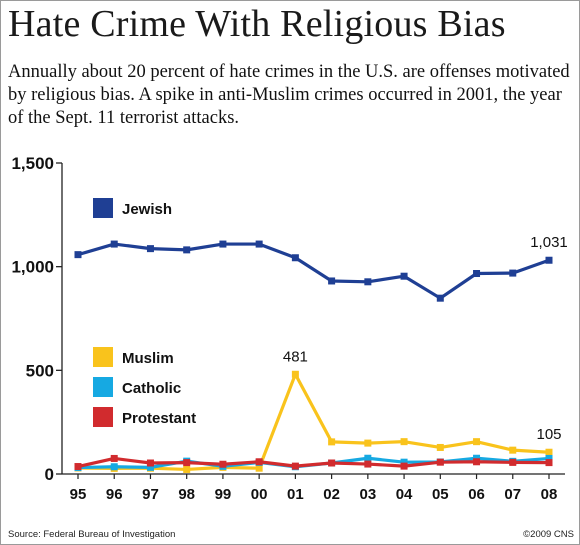 The width and height of the screenshot is (580, 545). What do you see at coordinates (549, 494) in the screenshot?
I see `x-tick-label: 08` at bounding box center [549, 494].